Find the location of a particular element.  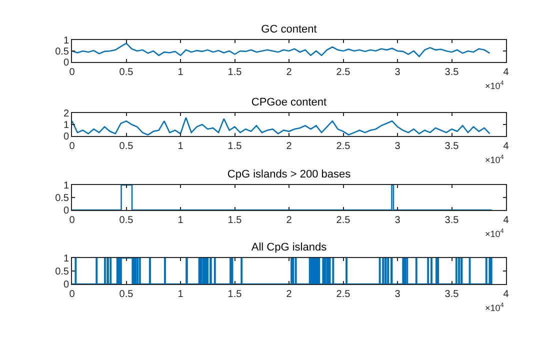

chart-title: CPGoe content is located at coordinates (289, 102).